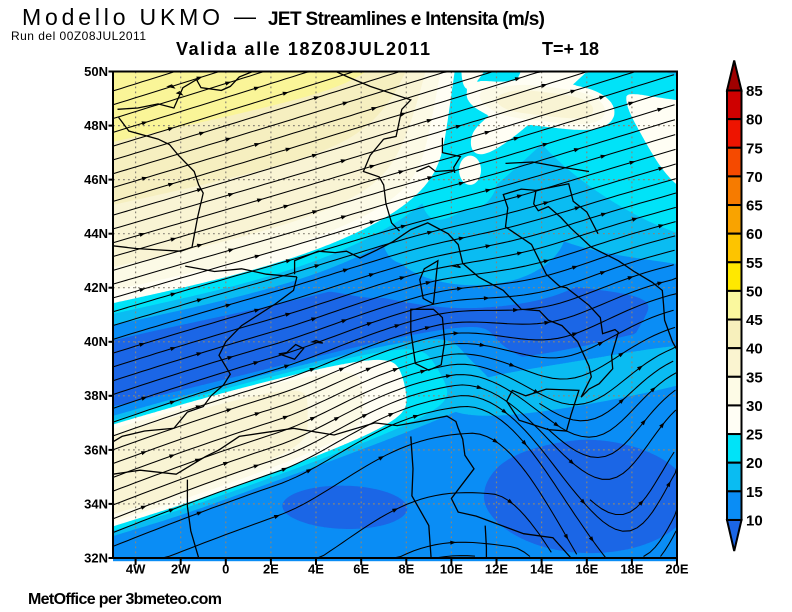 The height and width of the screenshot is (612, 792). Describe the element at coordinates (754, 291) in the screenshot. I see `svg-text: 50` at that location.